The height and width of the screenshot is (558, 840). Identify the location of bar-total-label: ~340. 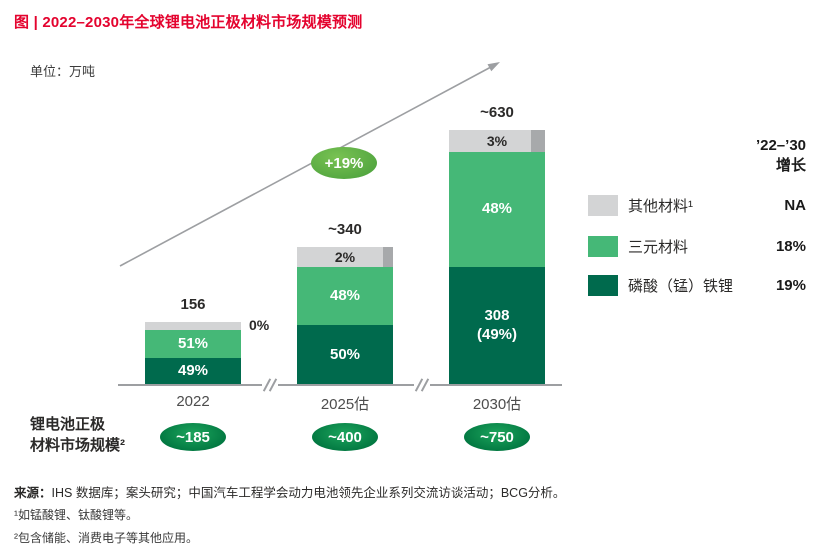
(345, 229).